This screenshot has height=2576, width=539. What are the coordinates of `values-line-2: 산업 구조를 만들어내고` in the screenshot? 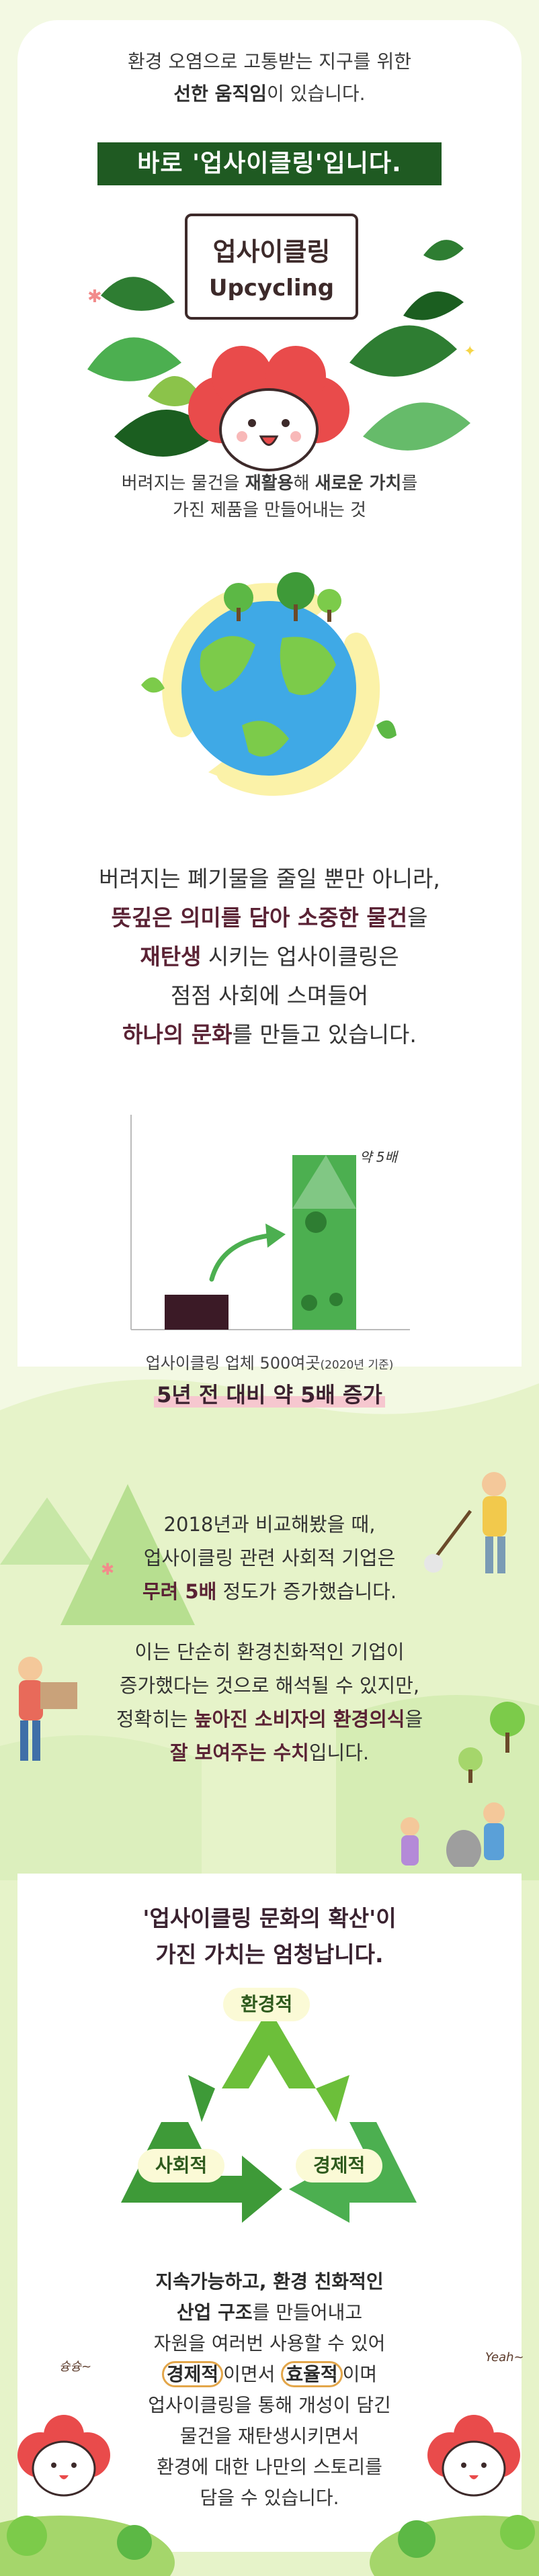 It's located at (269, 2312).